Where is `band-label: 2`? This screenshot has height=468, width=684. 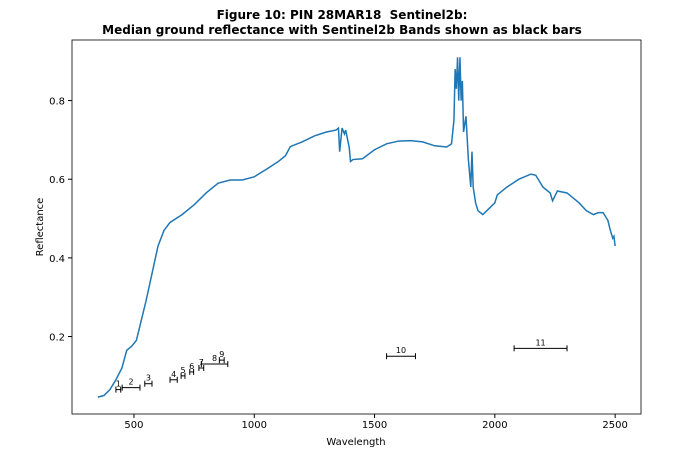
band-label: 2 is located at coordinates (131, 382).